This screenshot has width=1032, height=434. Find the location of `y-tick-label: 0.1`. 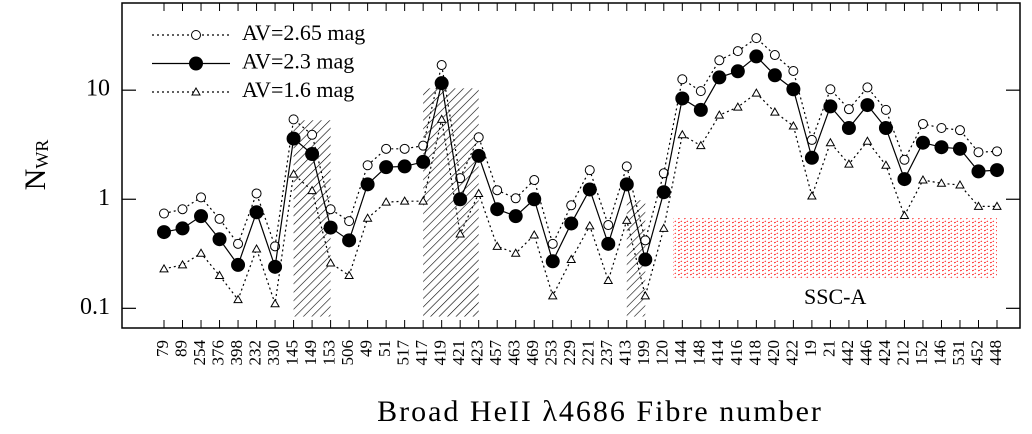

y-tick-label: 0.1 is located at coordinates (95, 307).